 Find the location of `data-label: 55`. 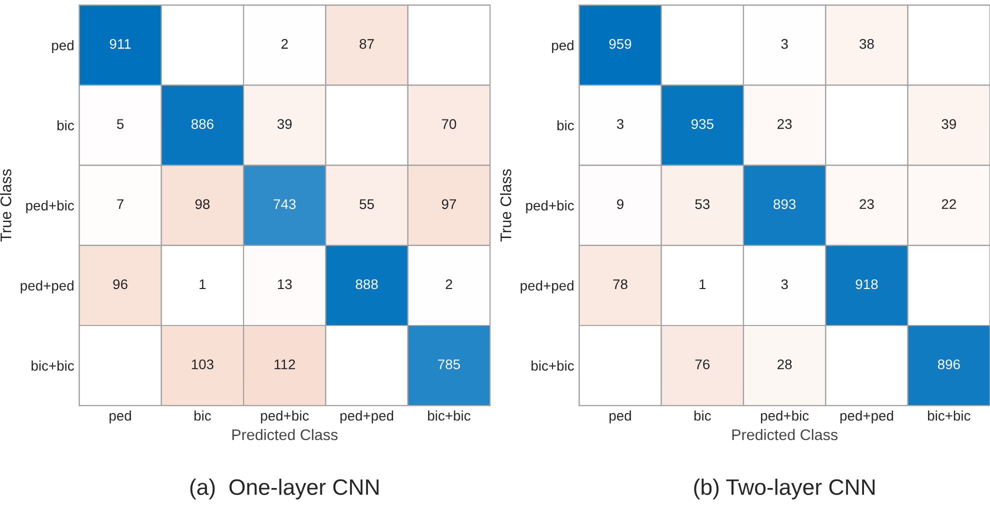

data-label: 55 is located at coordinates (367, 204).